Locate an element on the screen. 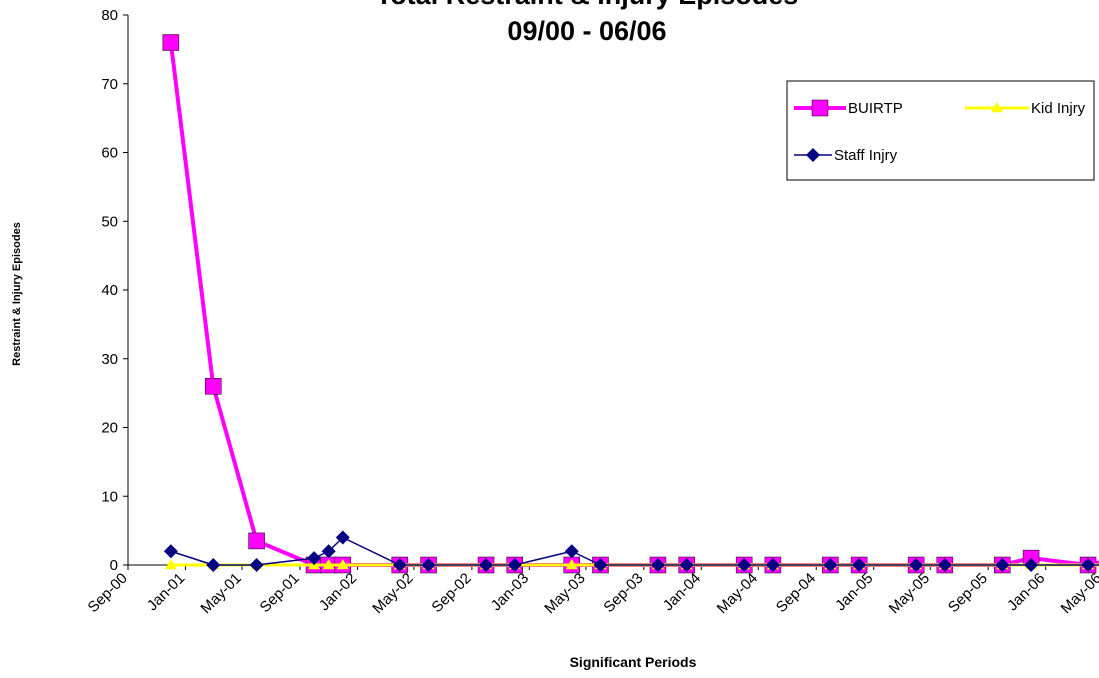  x-tick-label: Sep-01 is located at coordinates (280, 593).